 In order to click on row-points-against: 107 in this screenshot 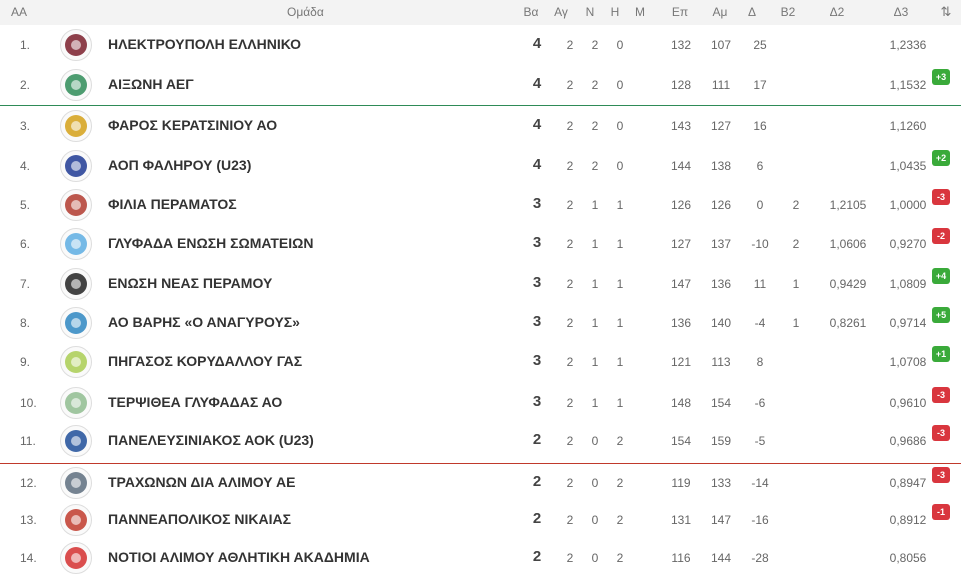, I will do `click(721, 45)`.